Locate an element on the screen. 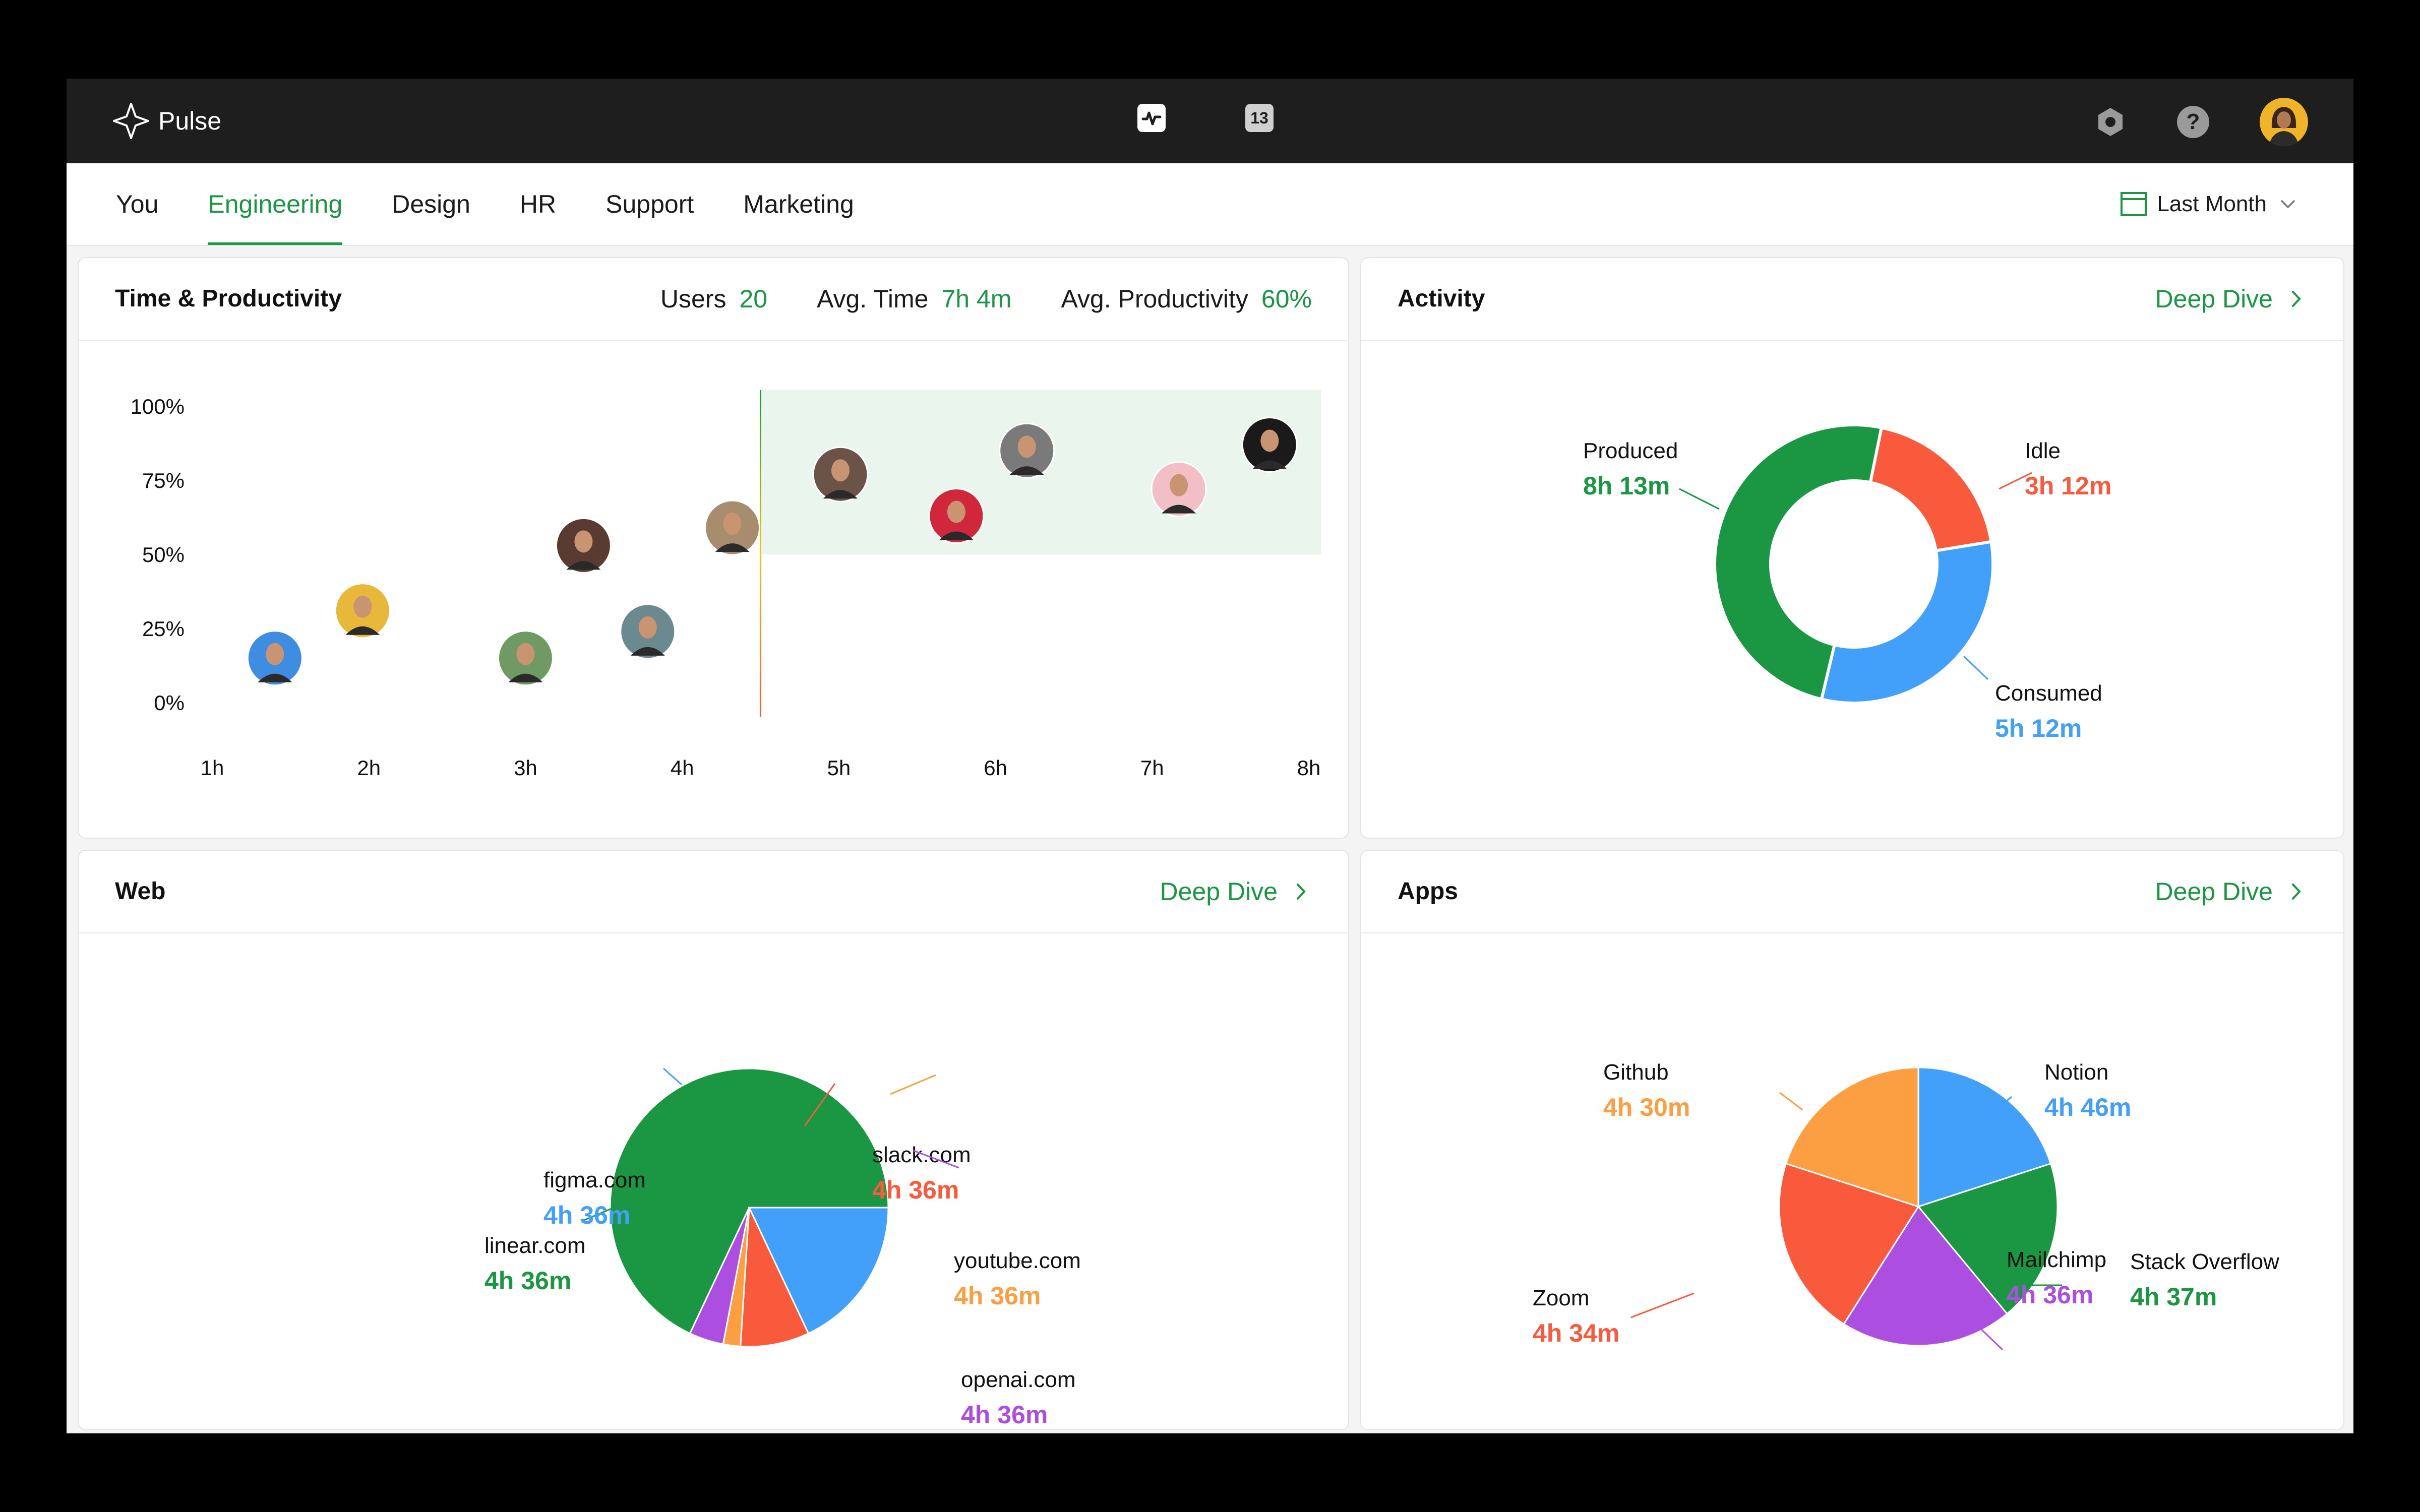 Image resolution: width=2420 pixels, height=1512 pixels. calendar-icon is located at coordinates (2134, 204).